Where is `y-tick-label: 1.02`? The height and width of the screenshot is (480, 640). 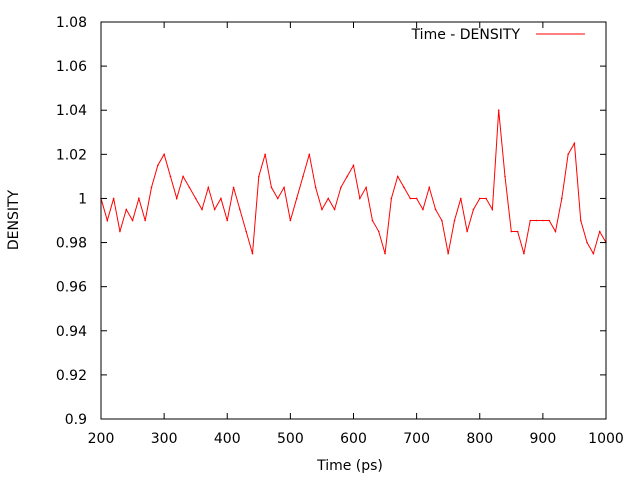 y-tick-label: 1.02 is located at coordinates (71, 155).